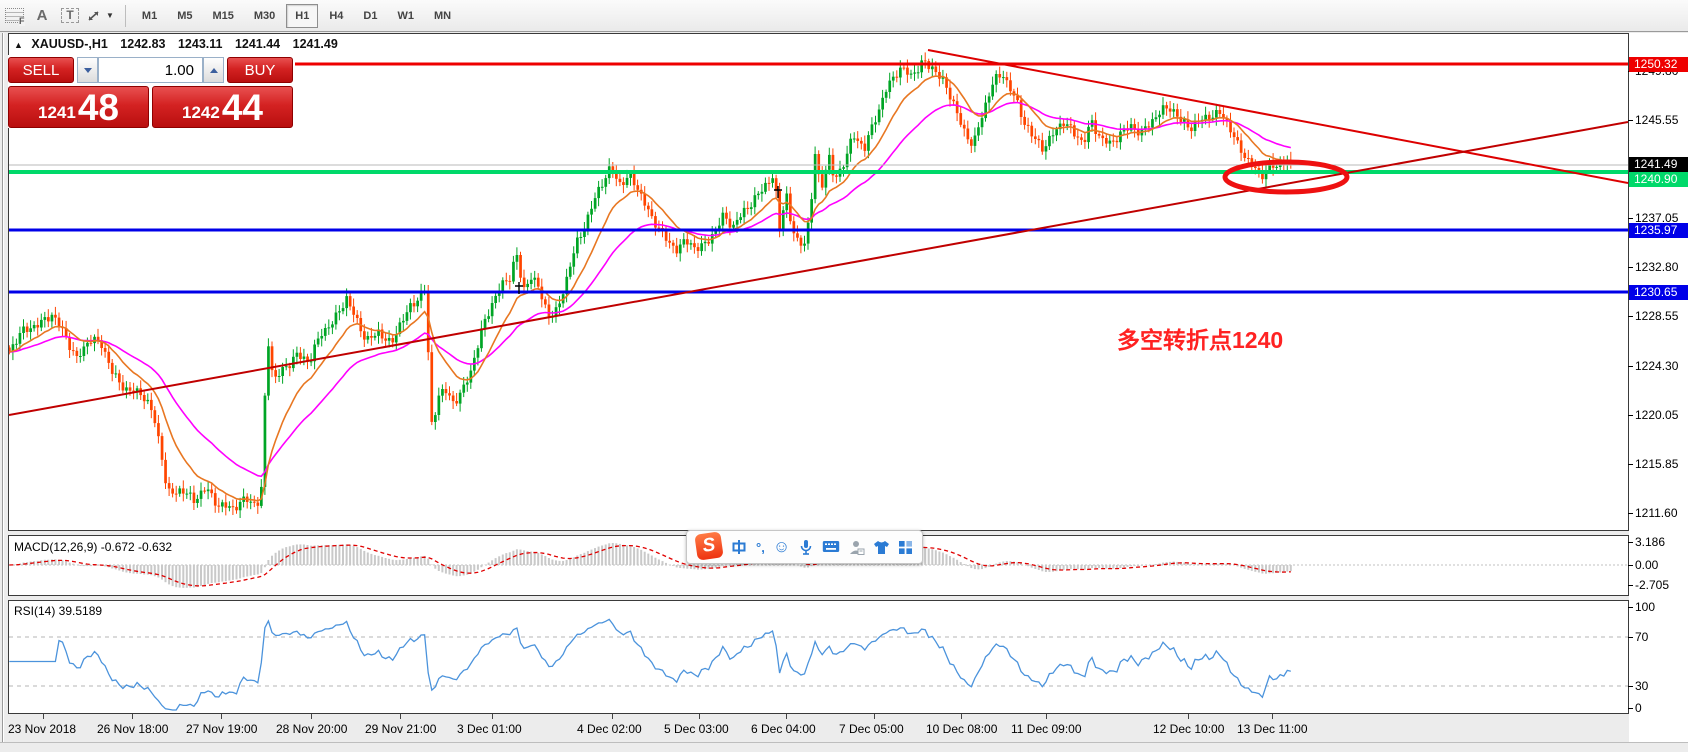 The width and height of the screenshot is (1688, 752). I want to click on descending-trendline, so click(1277, 116).